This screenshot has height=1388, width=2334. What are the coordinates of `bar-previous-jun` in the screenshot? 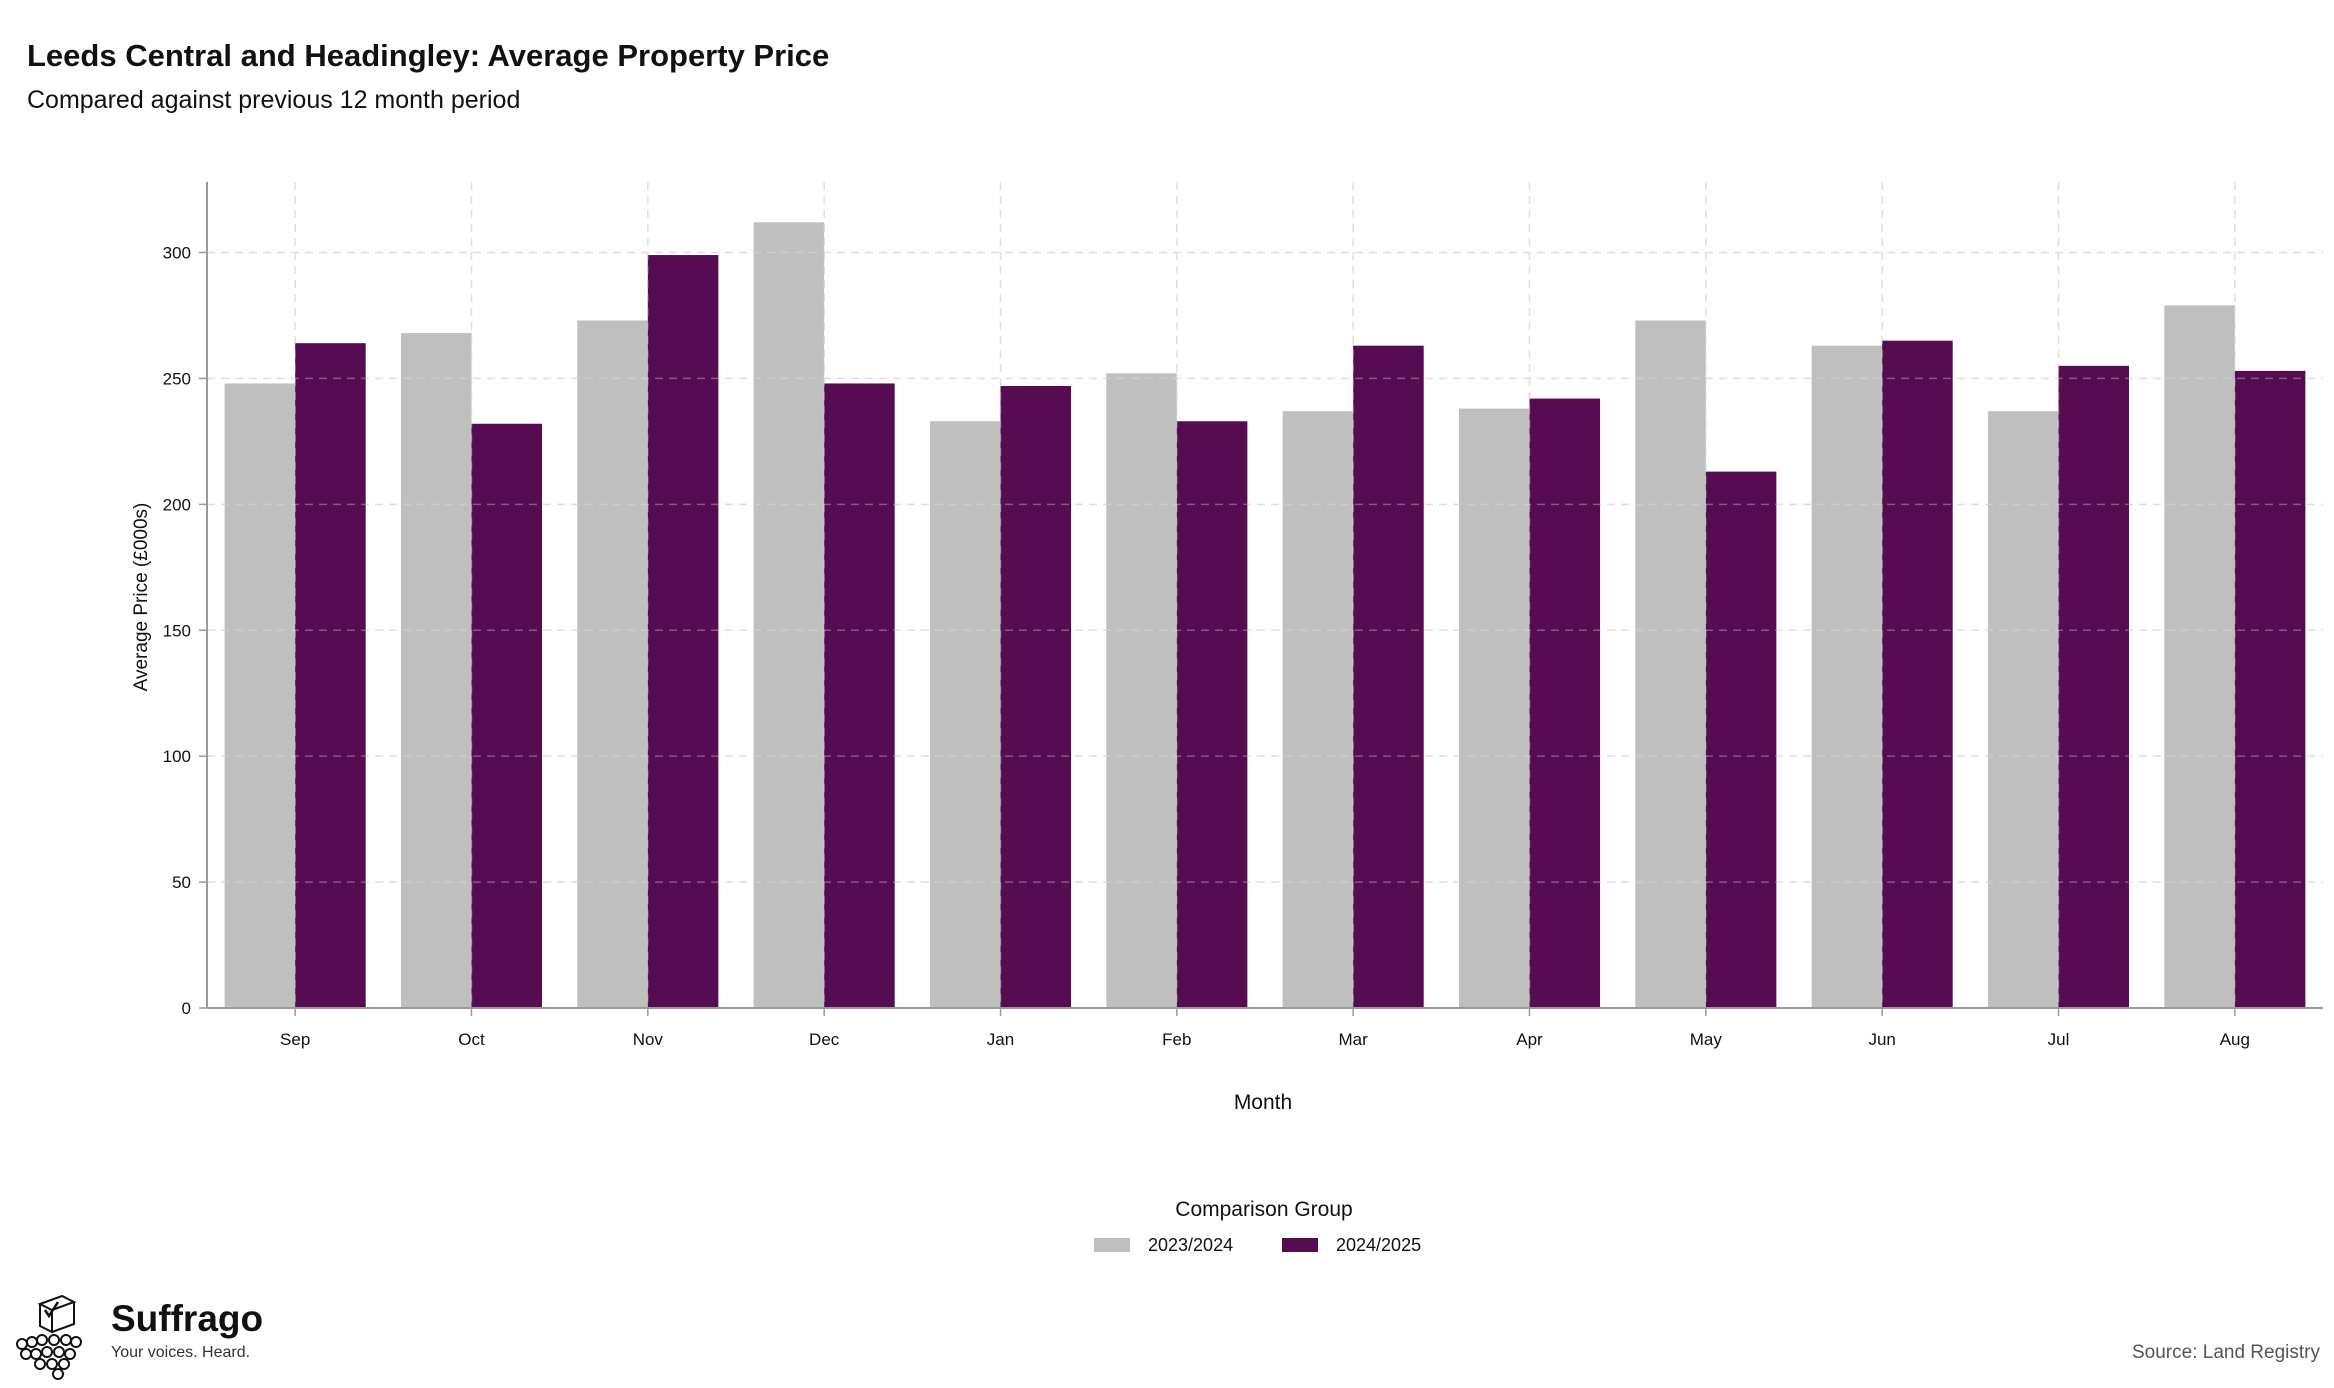 It's located at (1847, 676).